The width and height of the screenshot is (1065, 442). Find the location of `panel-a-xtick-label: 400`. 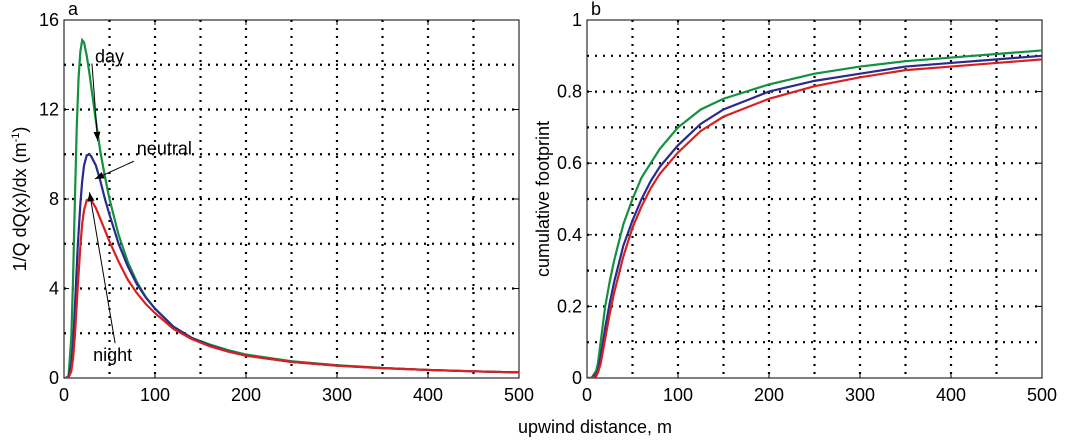

panel-a-xtick-label: 400 is located at coordinates (428, 395).